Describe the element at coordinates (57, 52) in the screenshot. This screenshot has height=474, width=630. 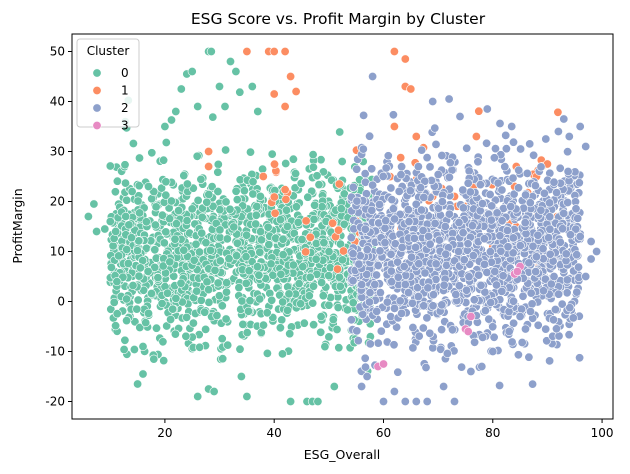
I see `y-tick-label: 50` at that location.